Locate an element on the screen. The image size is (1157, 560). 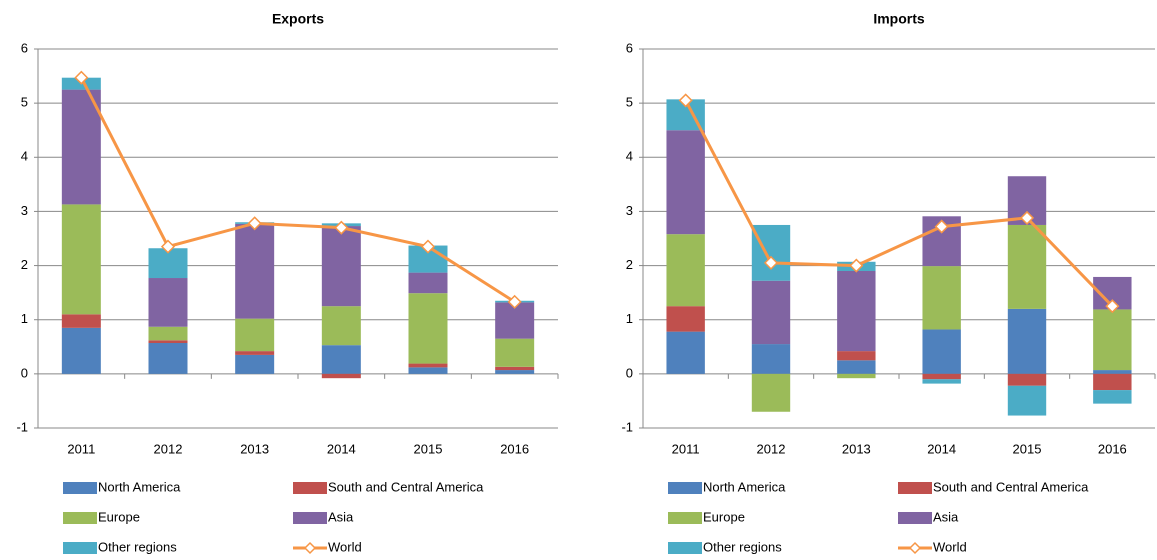
legend-label: North America is located at coordinates (744, 486).